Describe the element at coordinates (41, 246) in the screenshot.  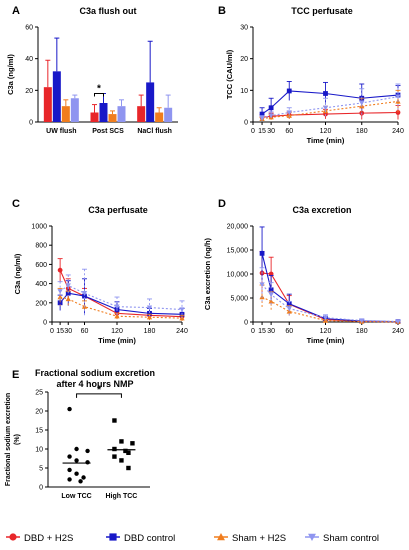
I see `y-tick-label: 800` at that location.